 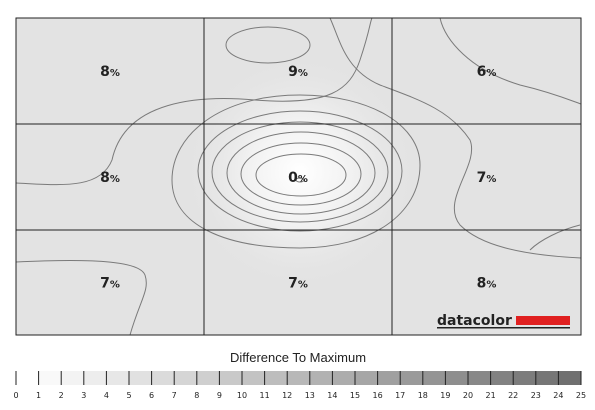 What do you see at coordinates (38, 395) in the screenshot?
I see `colorbar-tick-label-1: 1` at bounding box center [38, 395].